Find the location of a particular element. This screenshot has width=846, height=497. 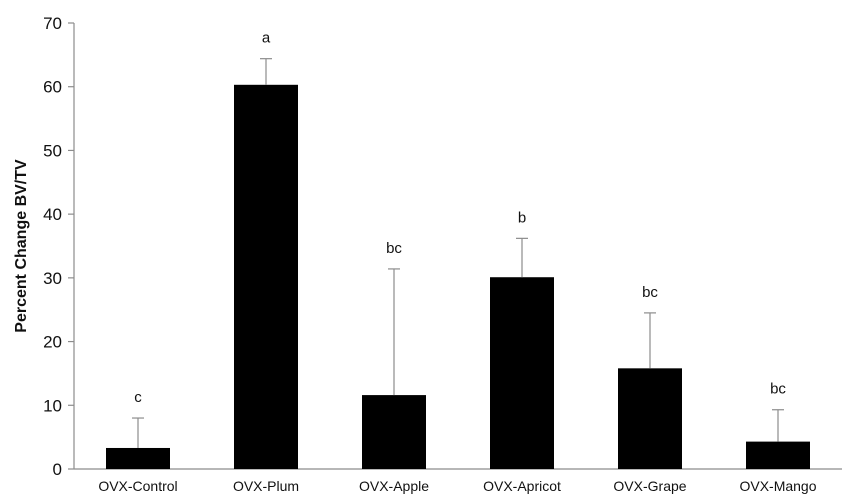

y-tick-label: 60 is located at coordinates (52, 87).